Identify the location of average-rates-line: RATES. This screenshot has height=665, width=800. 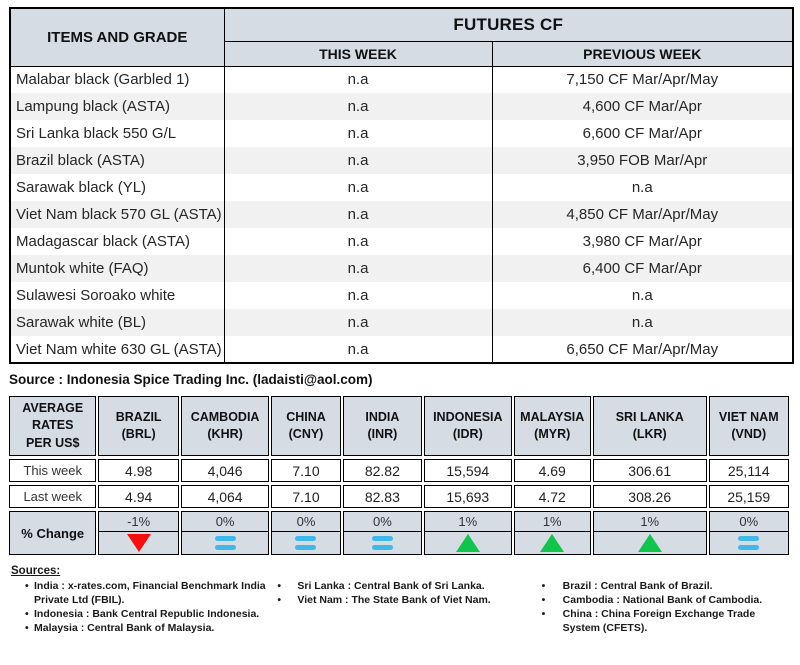
(53, 425).